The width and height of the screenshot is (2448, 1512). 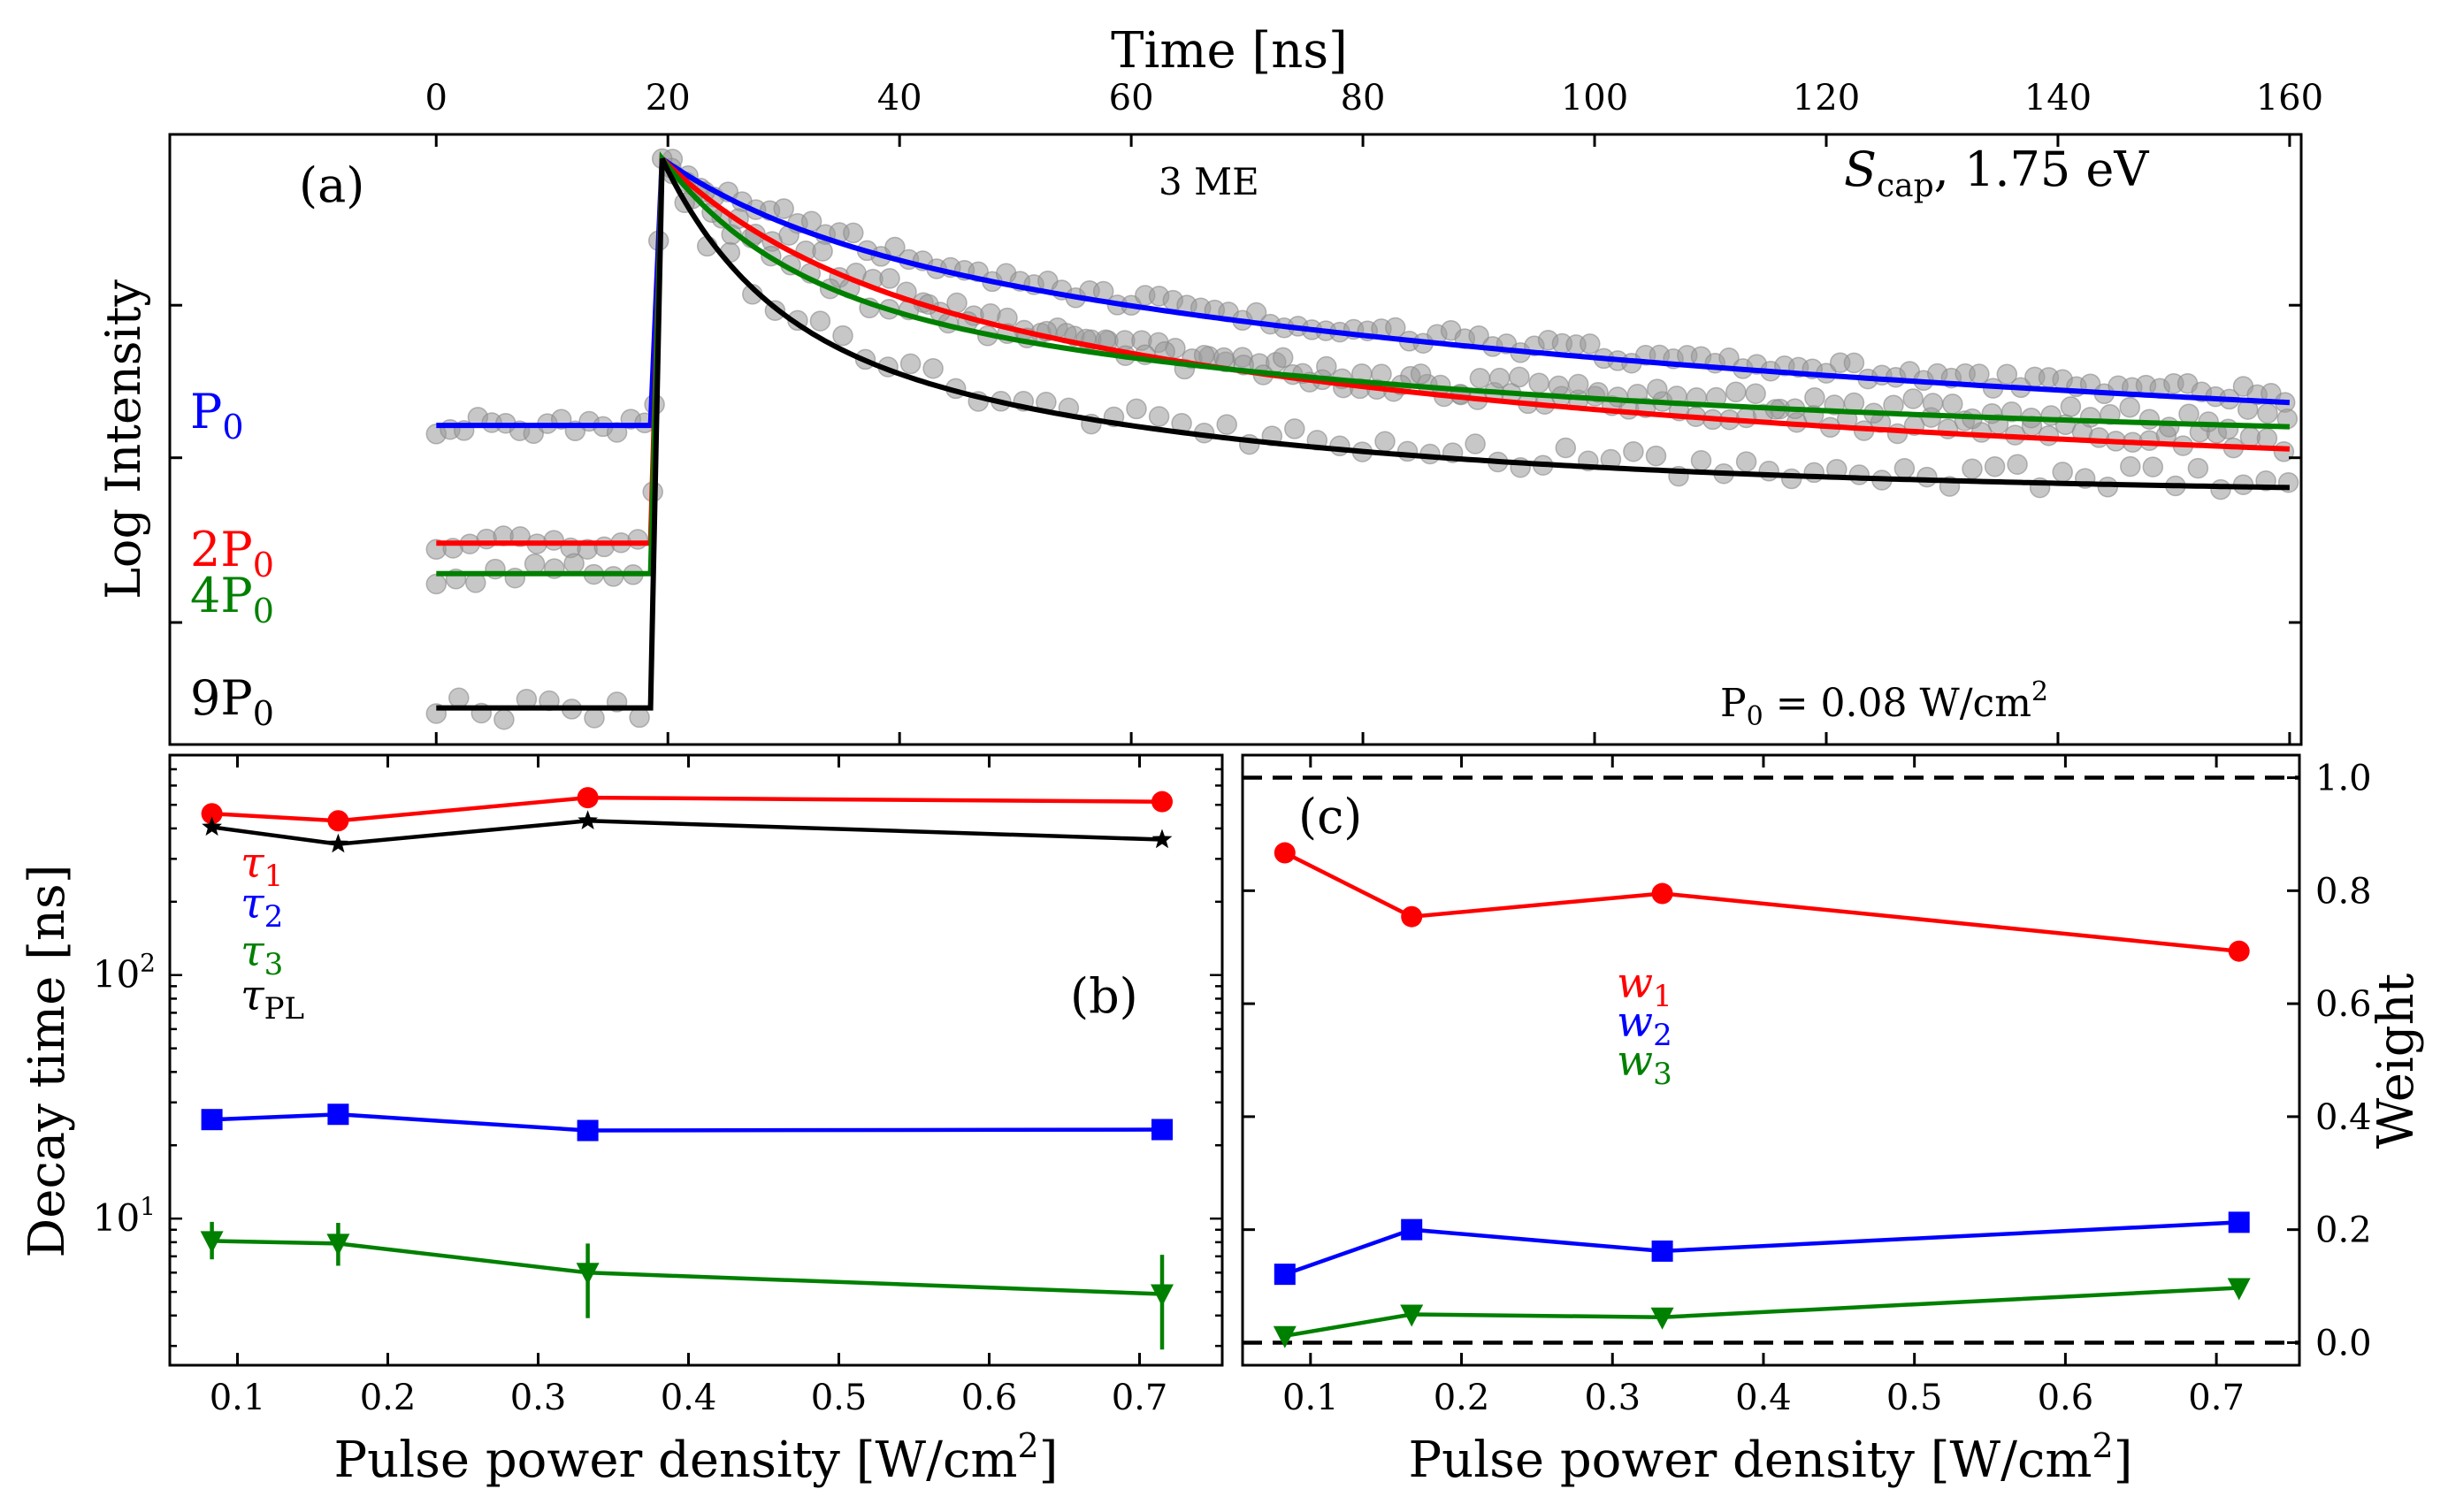 I want to click on c-x-tick-label: 0.2, so click(x=1462, y=1398).